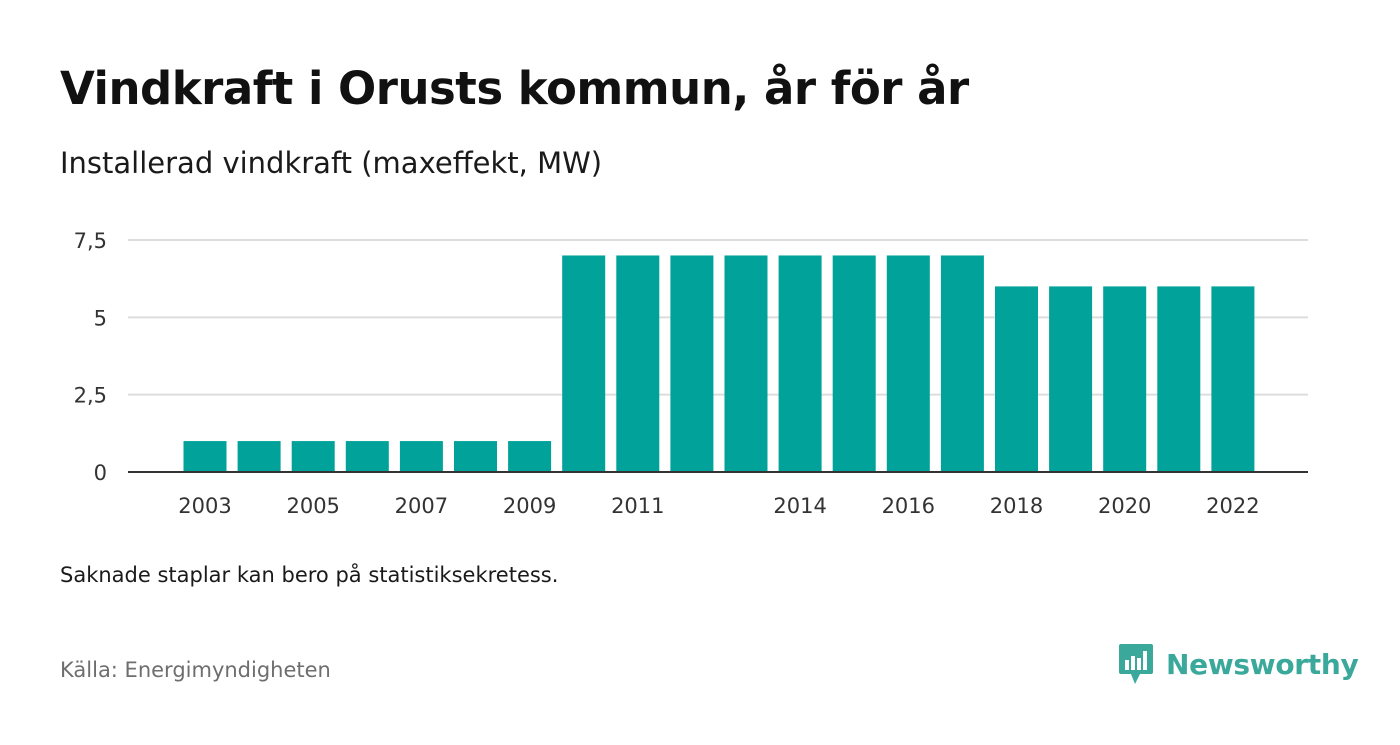 This screenshot has width=1400, height=745. Describe the element at coordinates (584, 363) in the screenshot. I see `bar-2010` at that location.